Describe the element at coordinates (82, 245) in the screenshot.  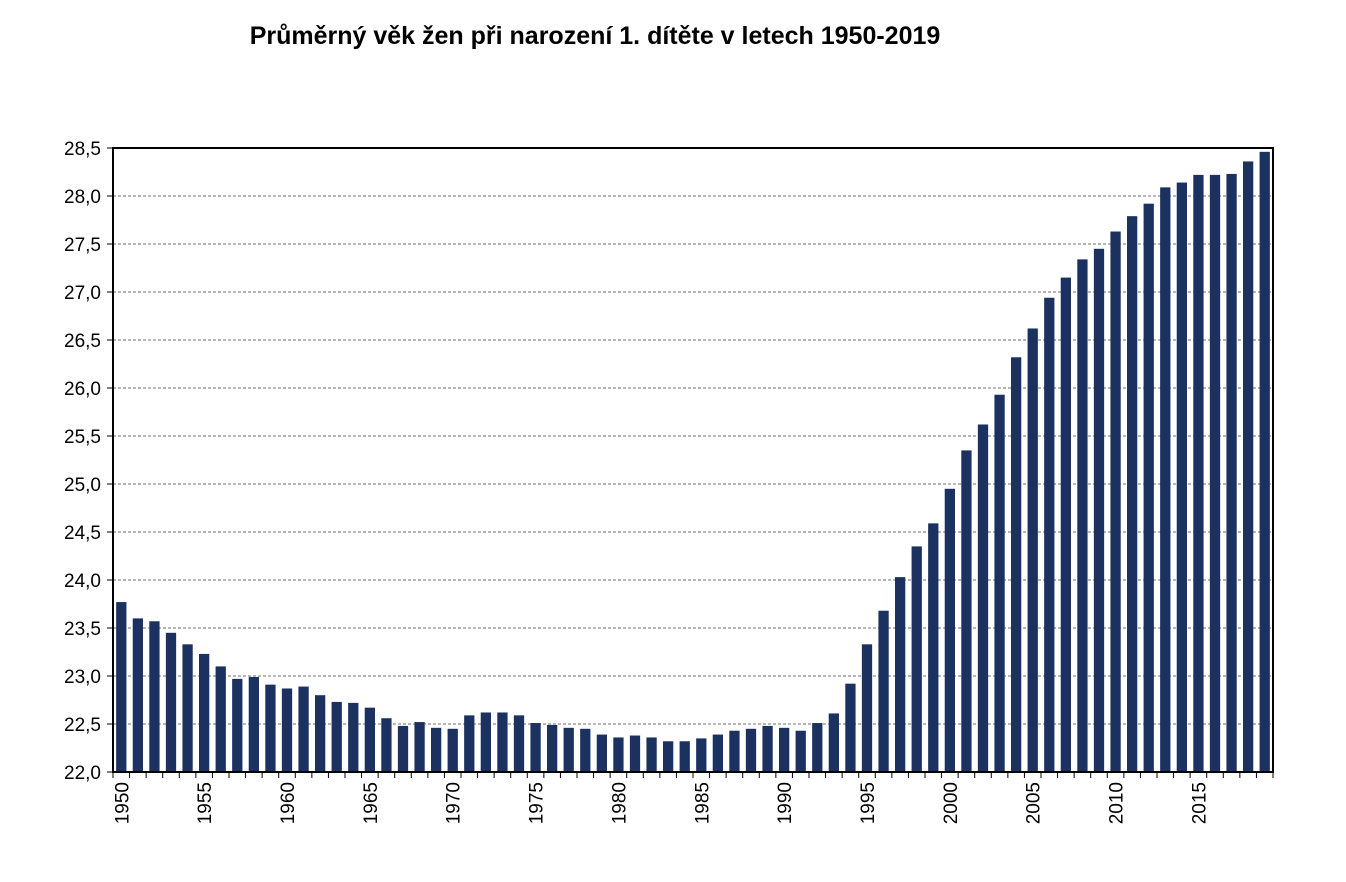
I see `y-tick-label: 27,5` at that location.